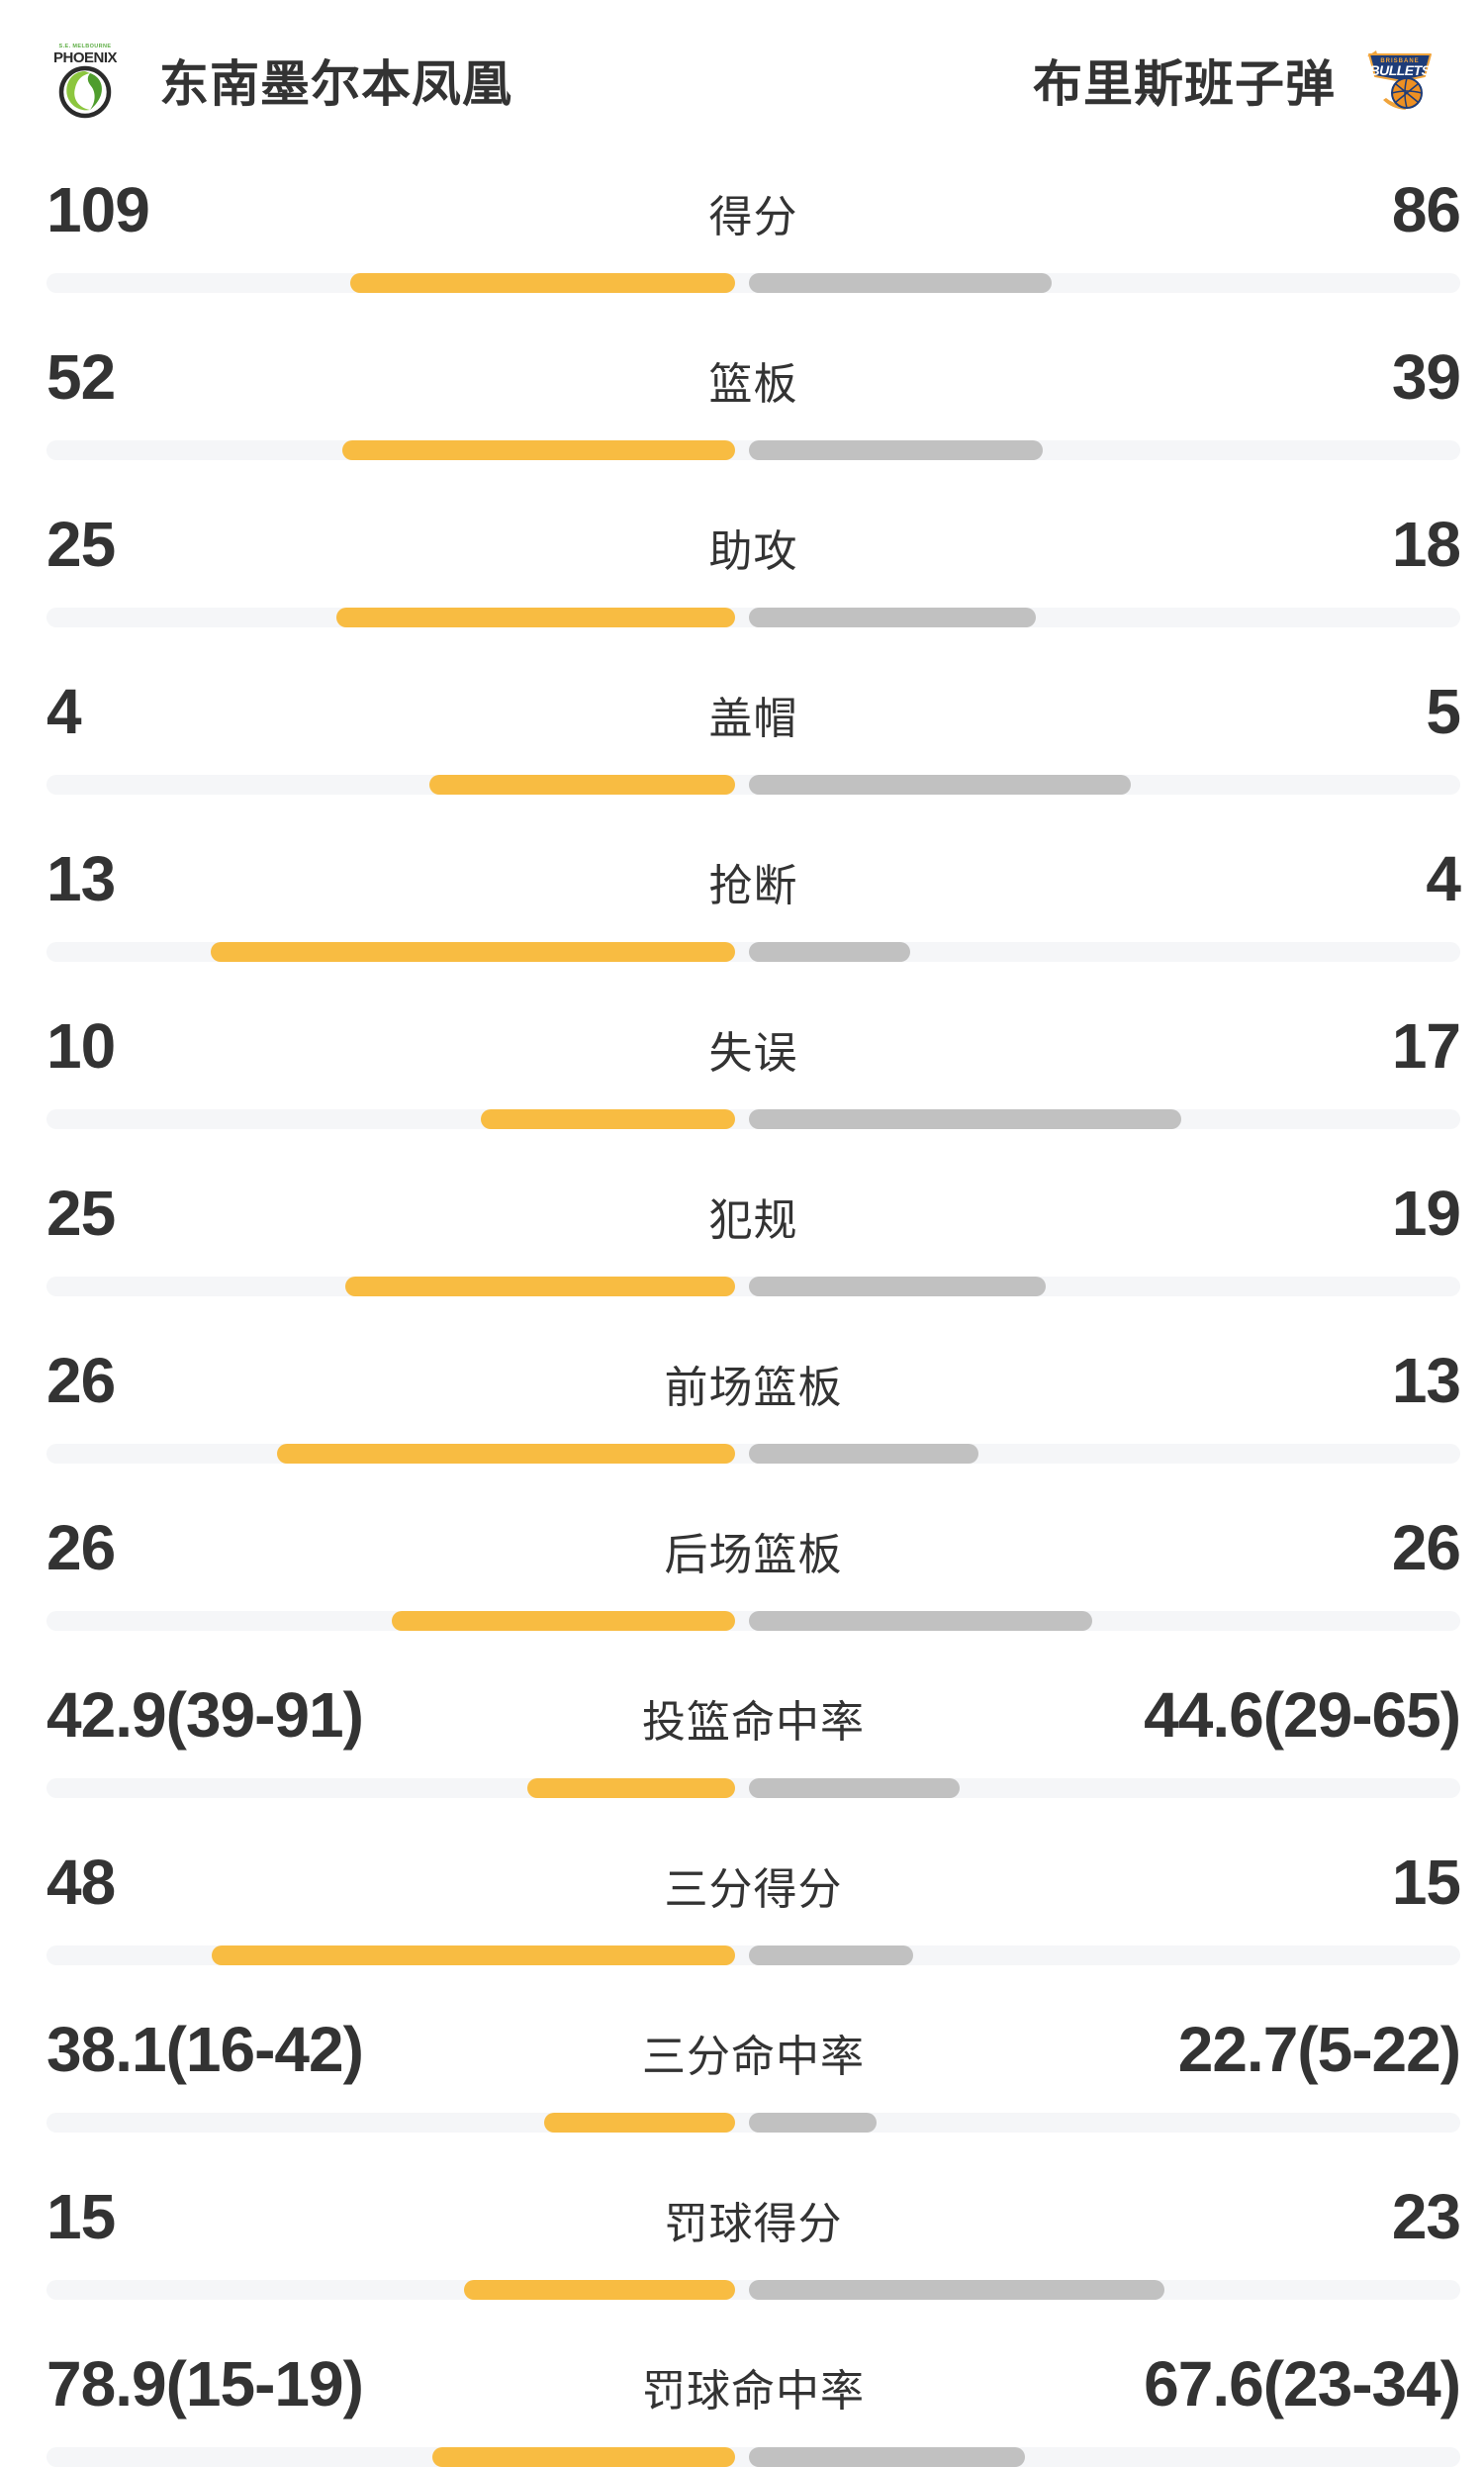 Image resolution: width=1484 pixels, height=2467 pixels. I want to click on away-stat-value: 86, so click(1426, 209).